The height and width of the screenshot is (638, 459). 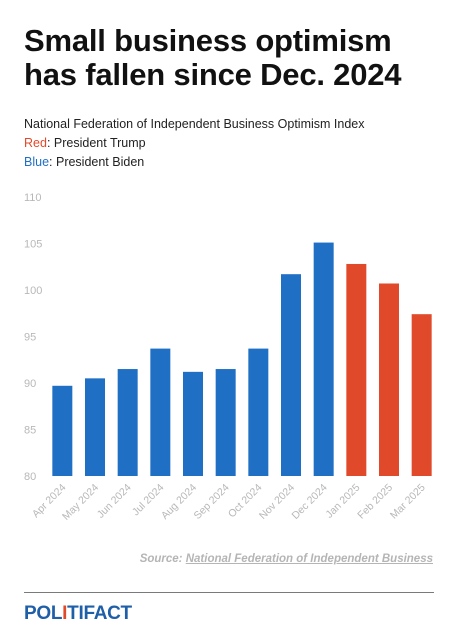 I want to click on bar-sep-2024, so click(x=225, y=422).